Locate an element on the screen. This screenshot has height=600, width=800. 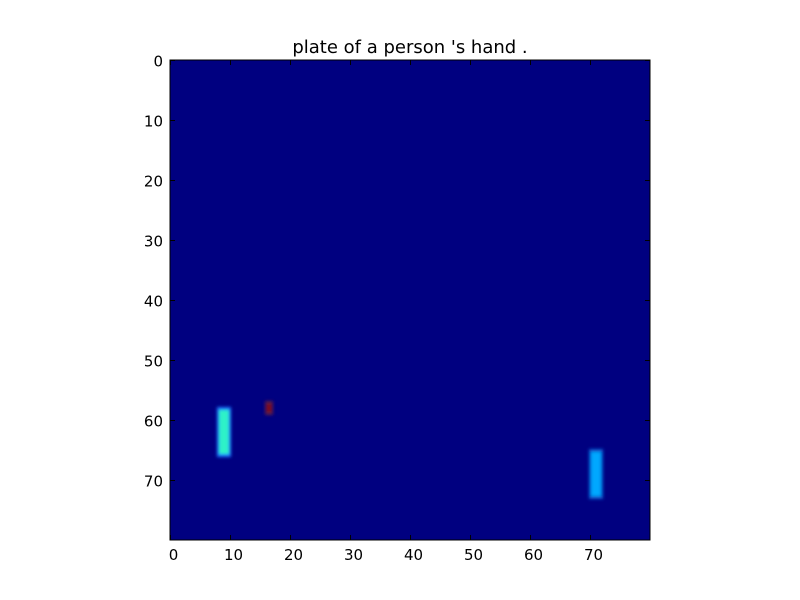
heatmap-cell-right-bar is located at coordinates (596, 474).